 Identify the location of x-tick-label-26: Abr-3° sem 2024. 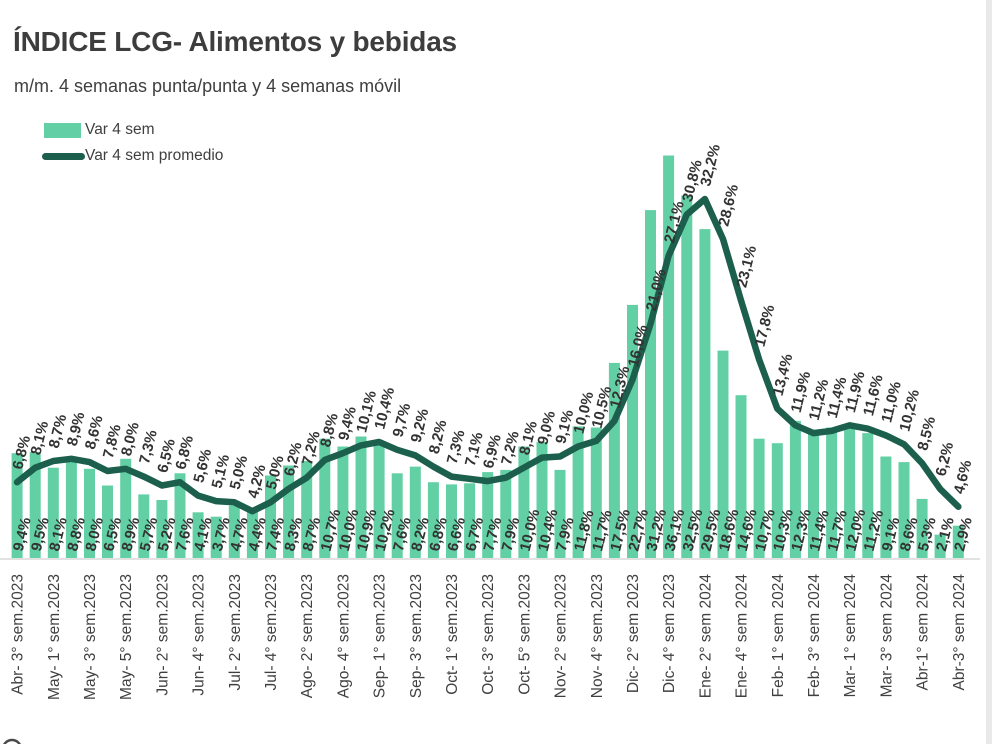
(959, 632).